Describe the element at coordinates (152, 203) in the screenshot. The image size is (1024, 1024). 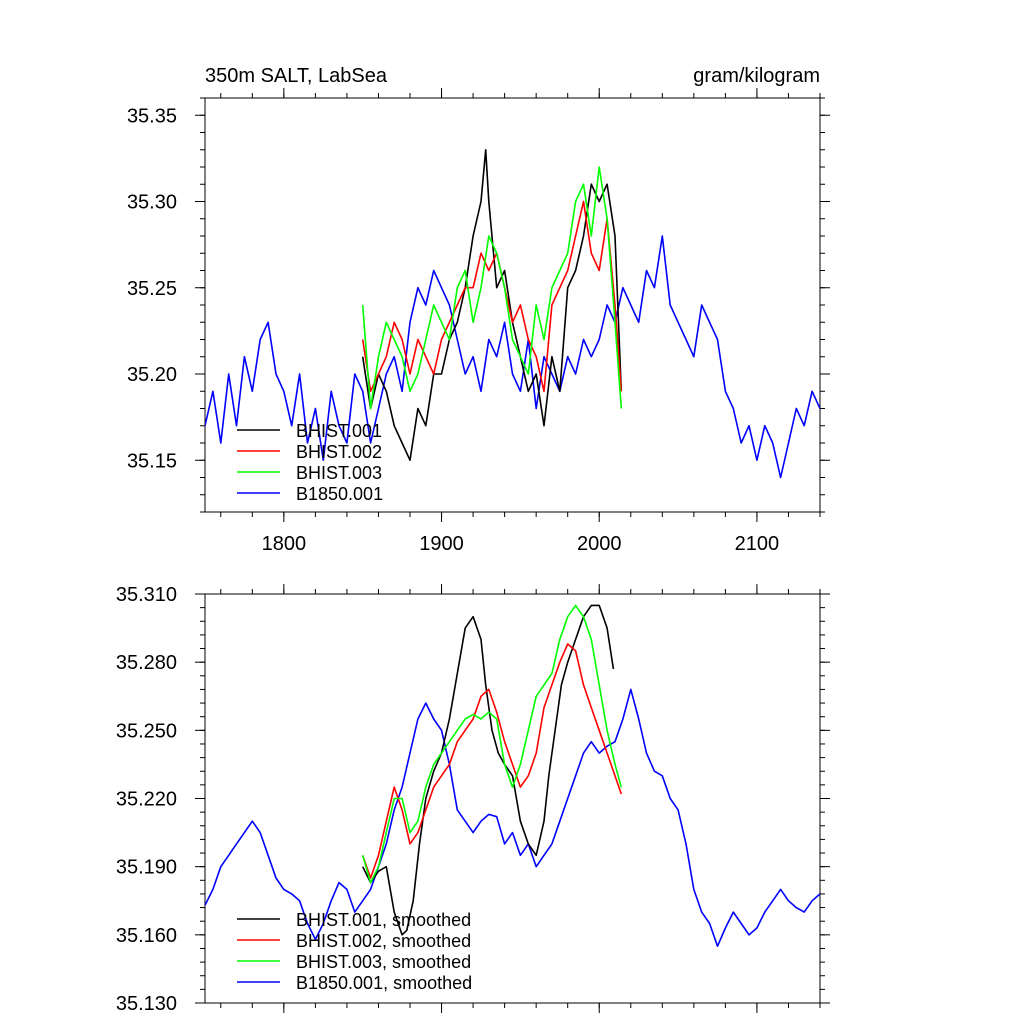
I see `y-tick-label: 35.30` at that location.